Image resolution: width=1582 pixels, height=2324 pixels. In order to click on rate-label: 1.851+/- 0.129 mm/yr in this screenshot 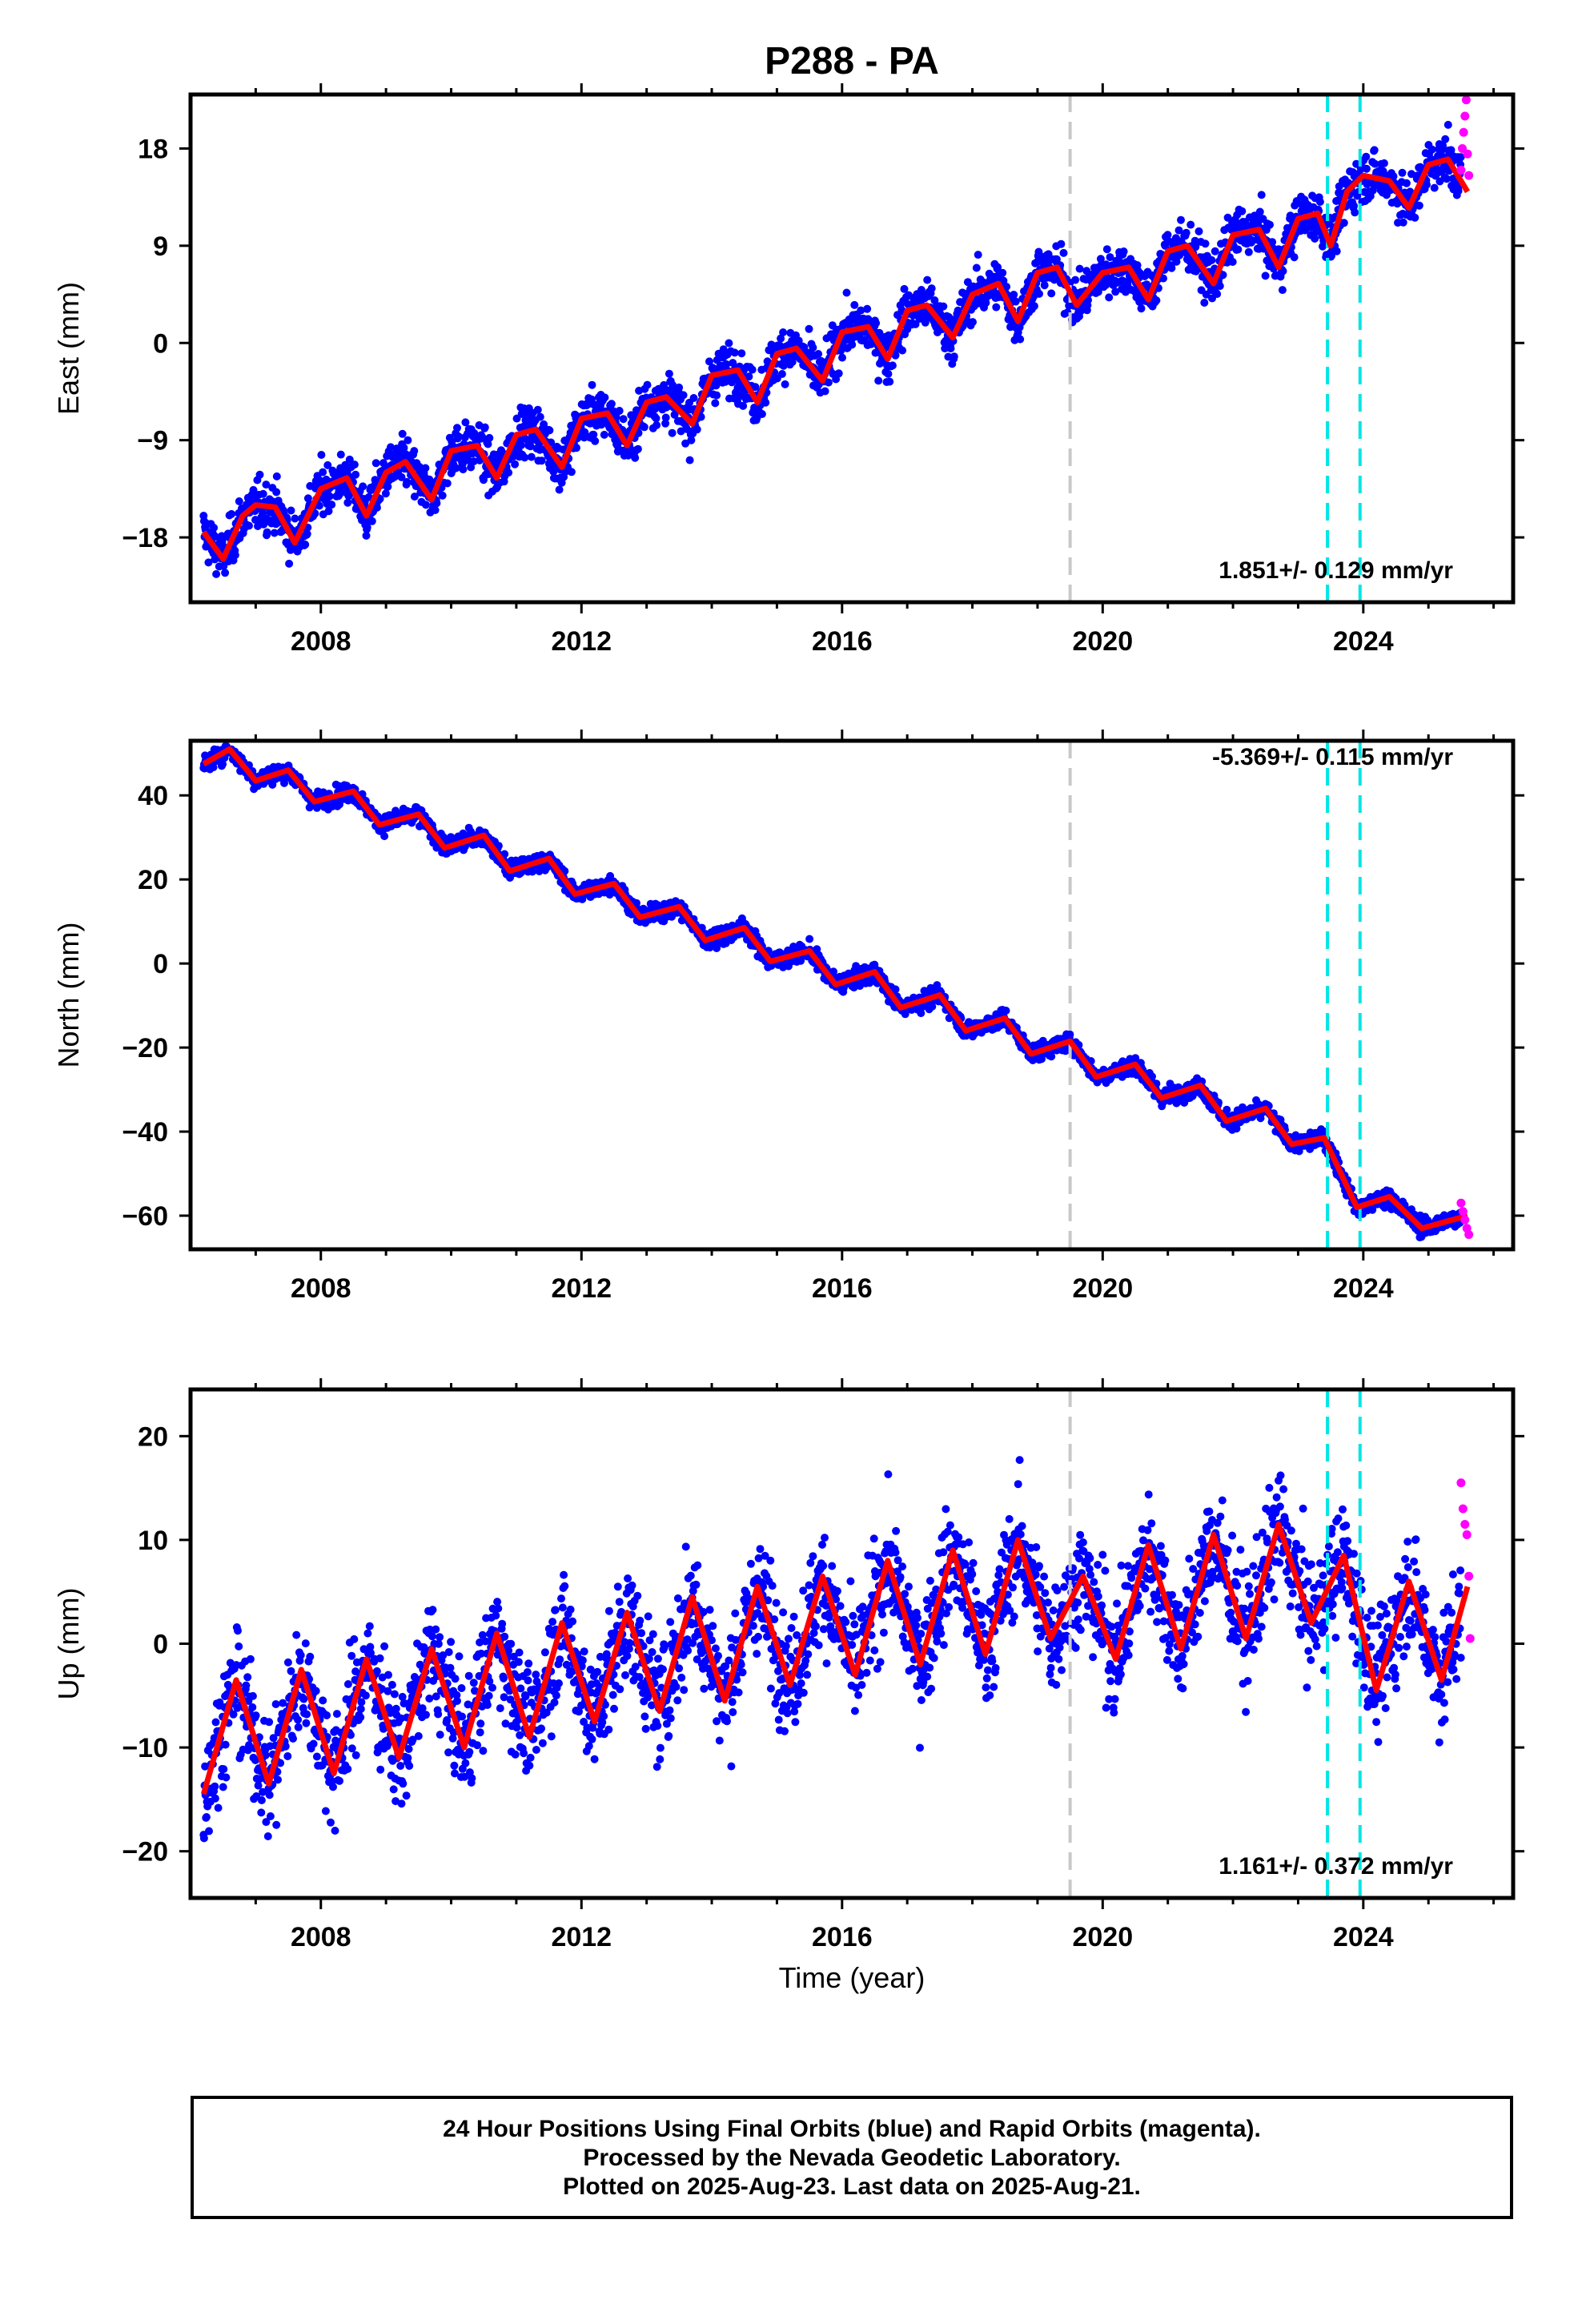, I will do `click(1336, 570)`.